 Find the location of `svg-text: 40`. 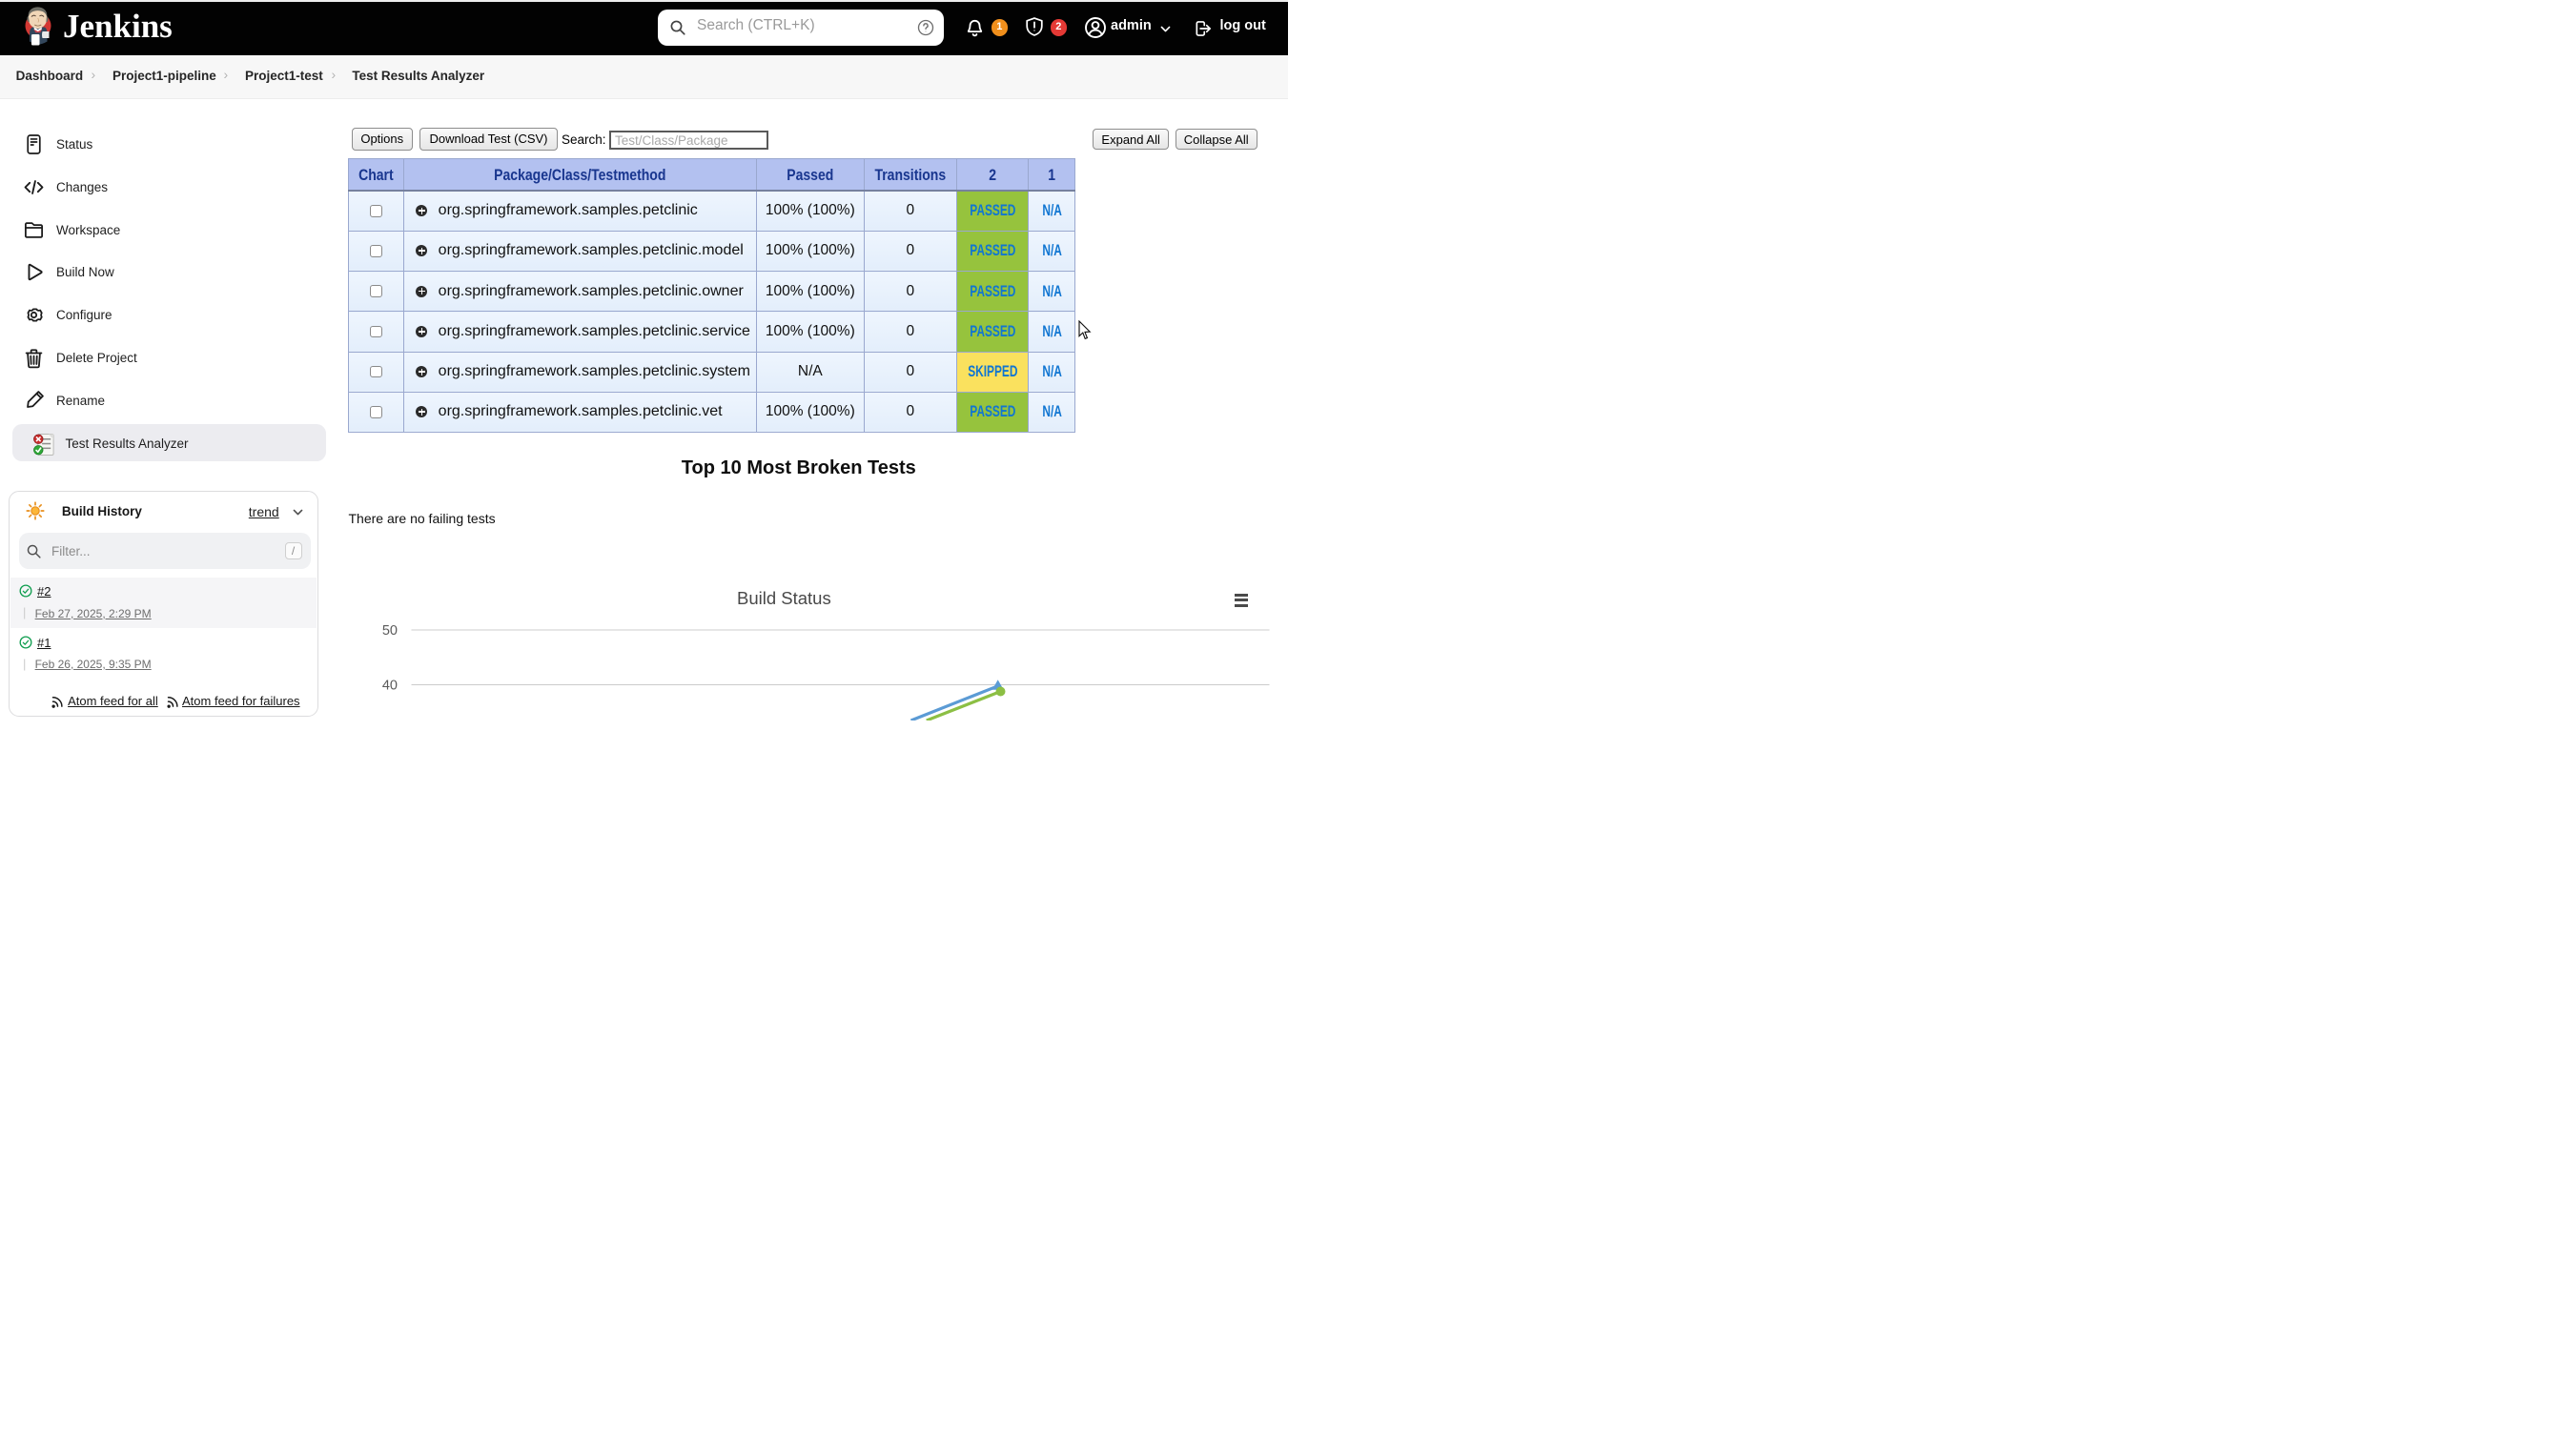

svg-text: 40 is located at coordinates (390, 686).